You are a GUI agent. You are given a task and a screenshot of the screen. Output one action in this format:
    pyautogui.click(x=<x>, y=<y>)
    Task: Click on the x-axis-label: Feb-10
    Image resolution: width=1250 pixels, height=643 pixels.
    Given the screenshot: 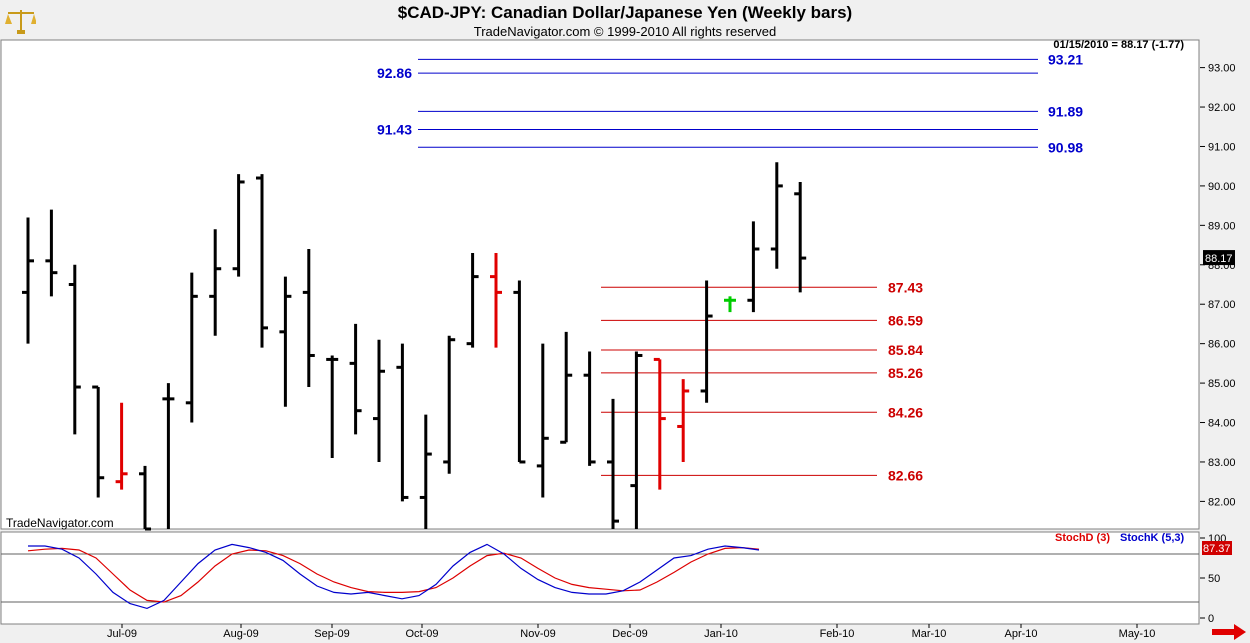 What is the action you would take?
    pyautogui.click(x=837, y=634)
    